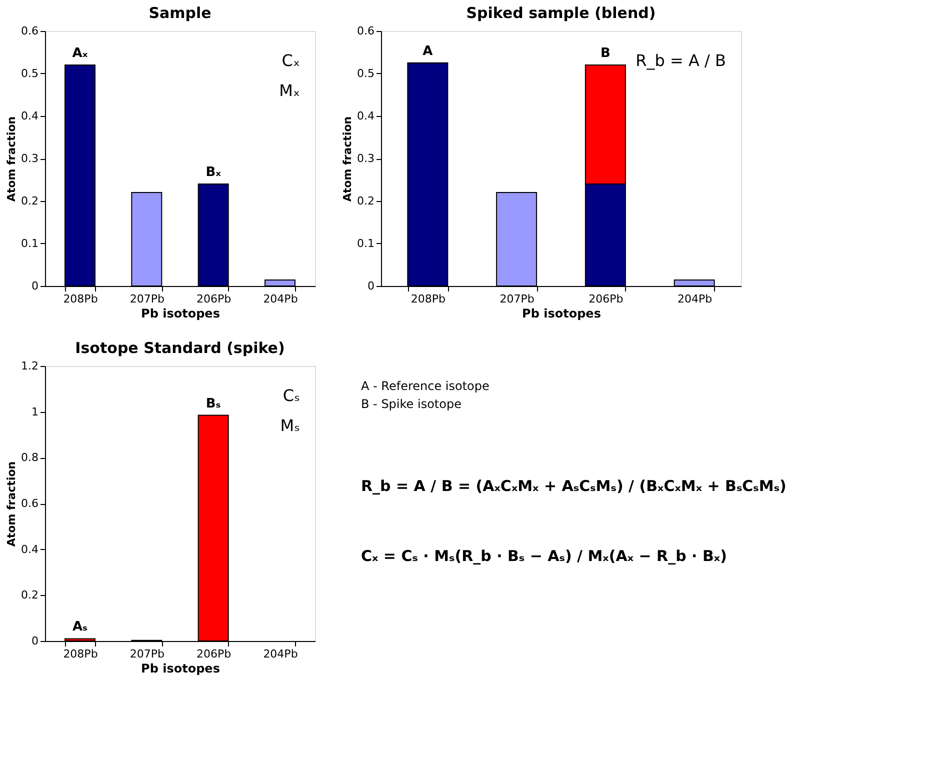 The height and width of the screenshot is (778, 933). Describe the element at coordinates (291, 395) in the screenshot. I see `annotation: Cₛ` at that location.